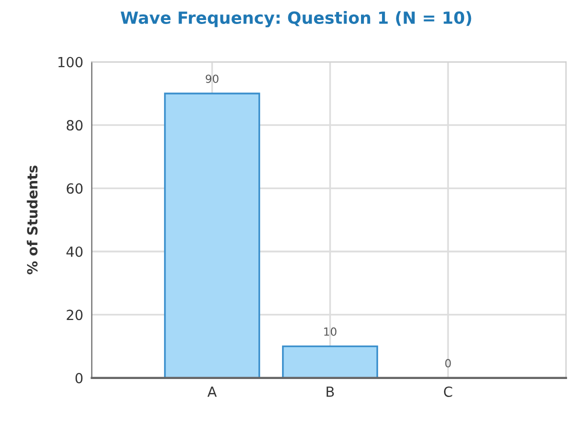  What do you see at coordinates (330, 331) in the screenshot?
I see `data-label: 10` at bounding box center [330, 331].